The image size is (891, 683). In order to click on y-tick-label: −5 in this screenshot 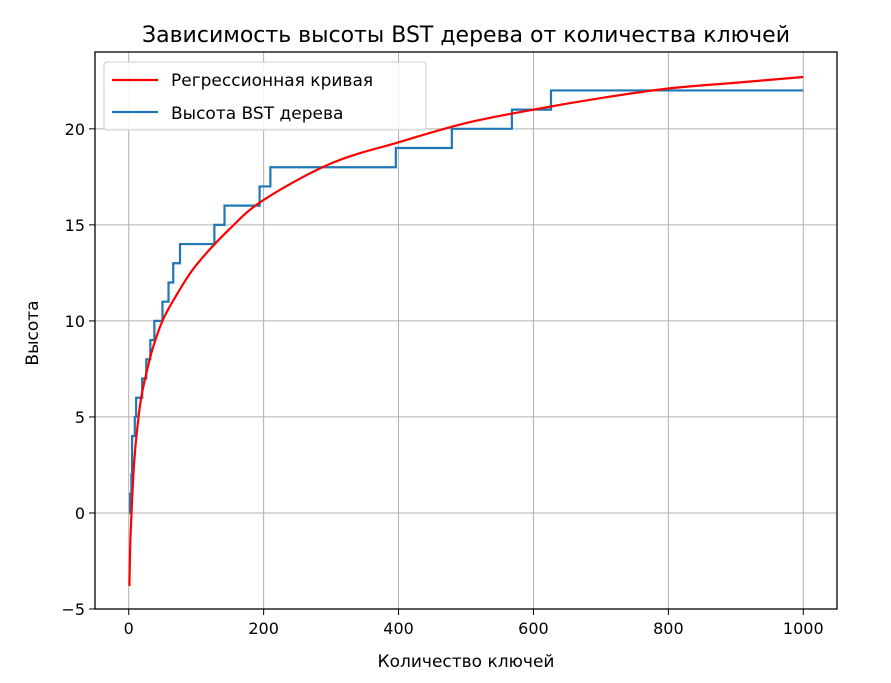, I will do `click(73, 609)`.